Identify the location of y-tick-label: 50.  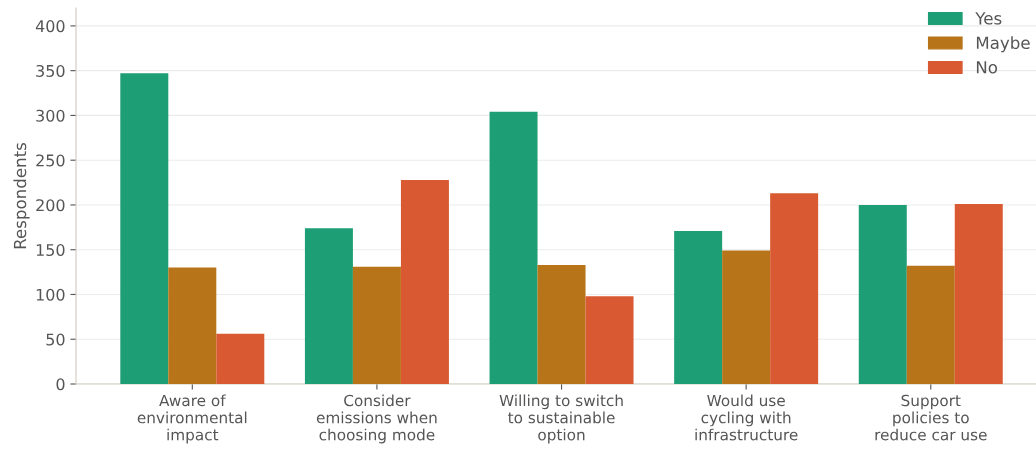
(55, 339).